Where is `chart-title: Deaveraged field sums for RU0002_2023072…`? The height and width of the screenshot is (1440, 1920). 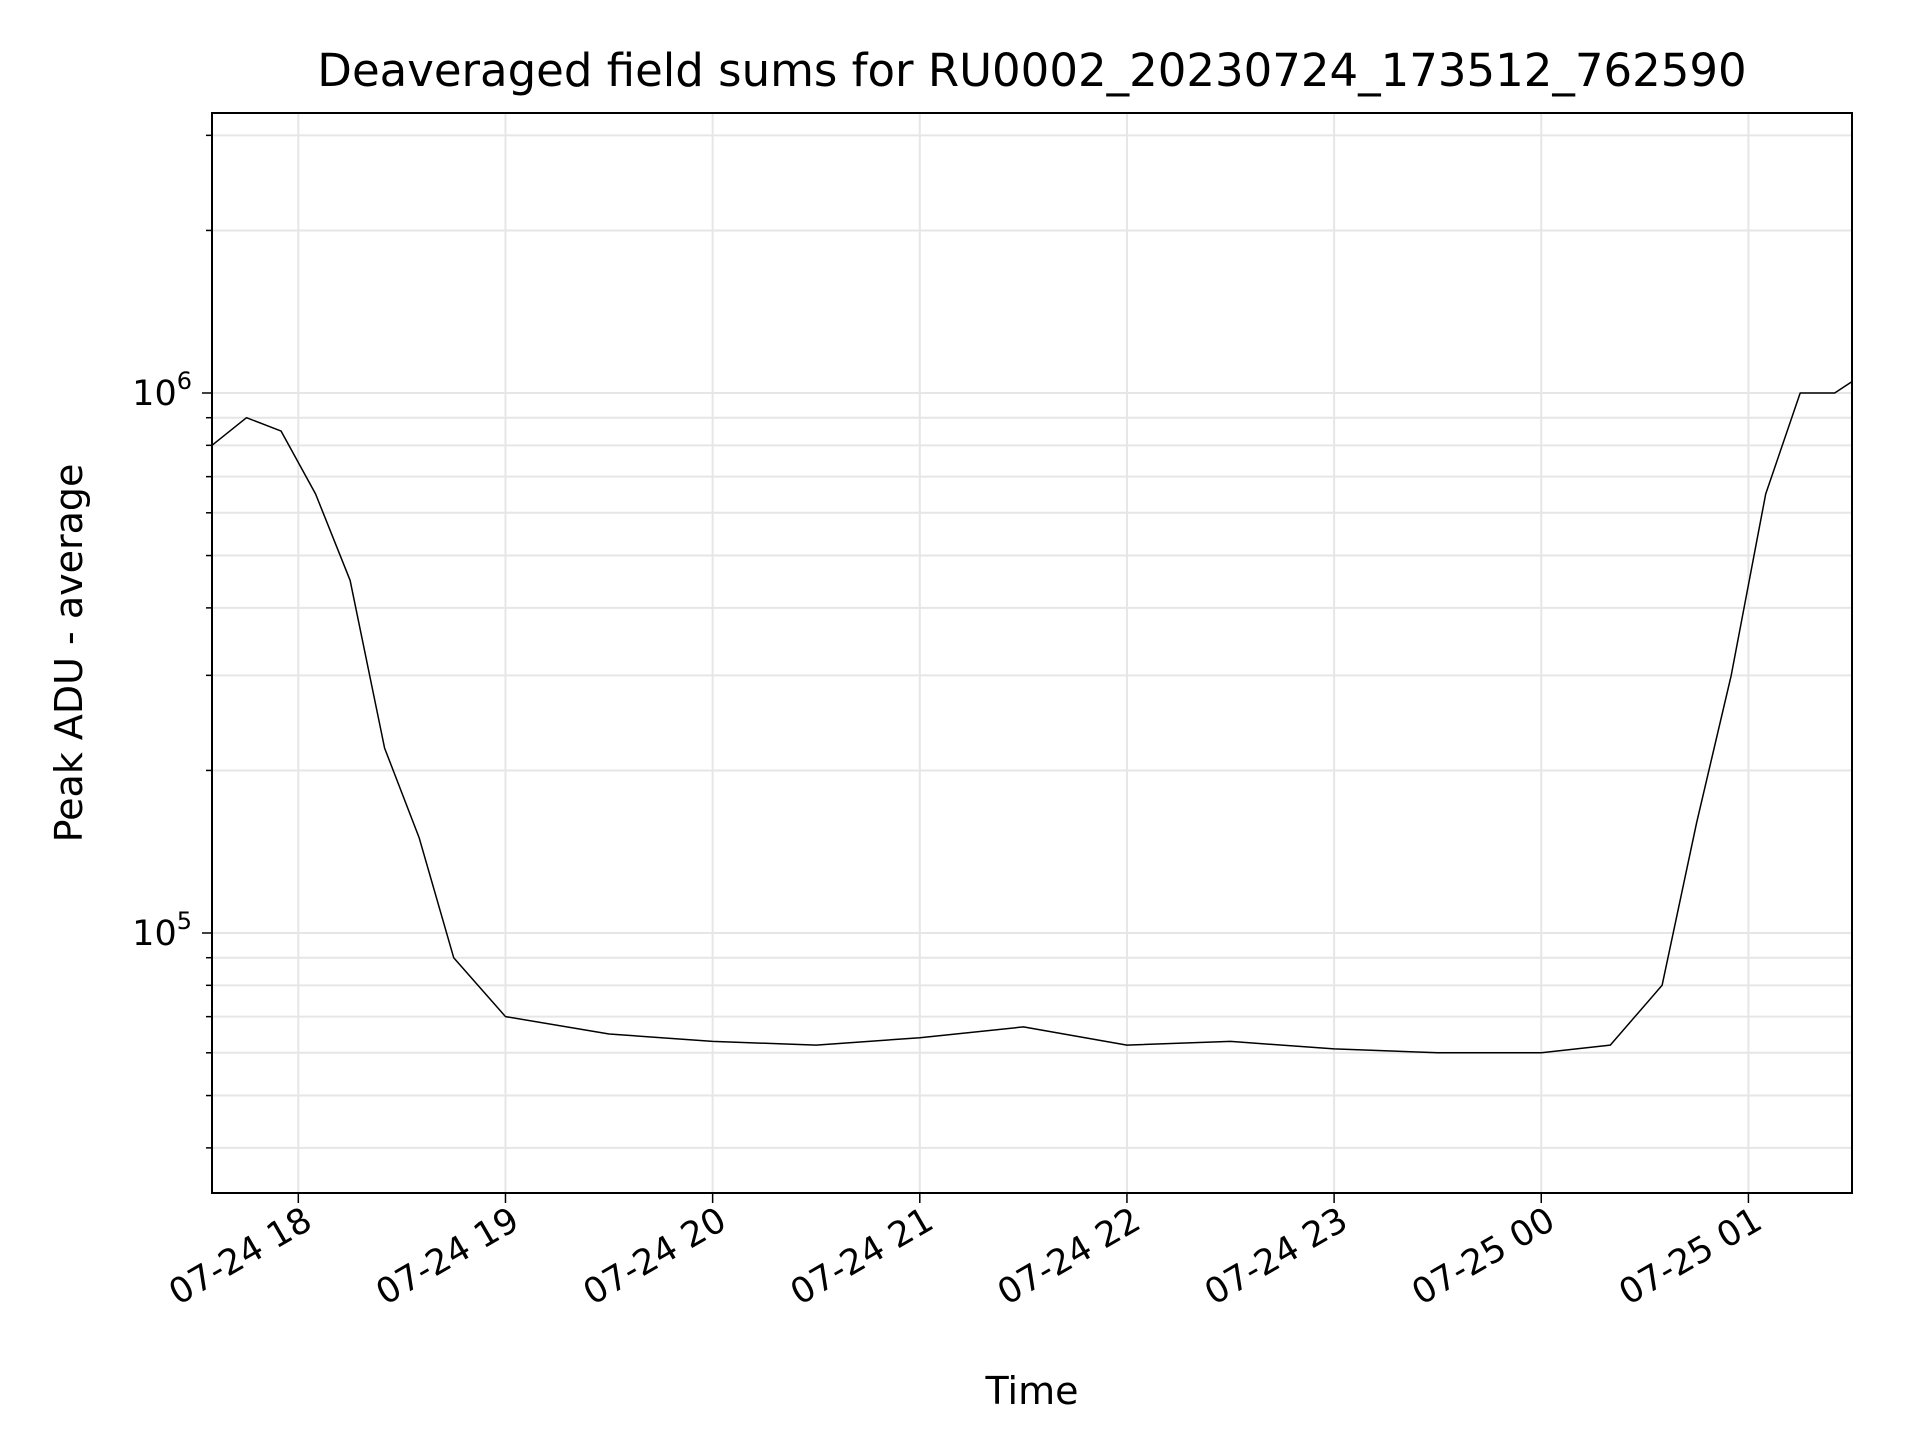 chart-title: Deaveraged field sums for RU0002_2023072… is located at coordinates (1031, 70).